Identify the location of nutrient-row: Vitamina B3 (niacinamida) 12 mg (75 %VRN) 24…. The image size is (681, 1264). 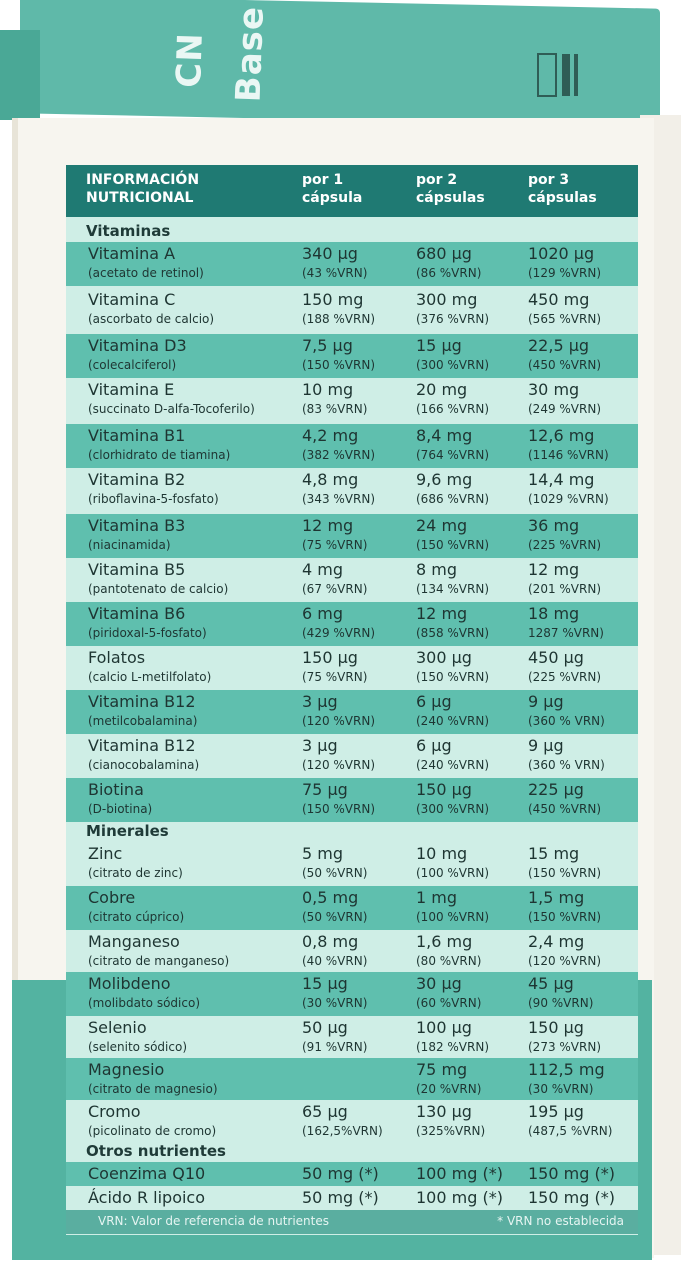
(352, 536).